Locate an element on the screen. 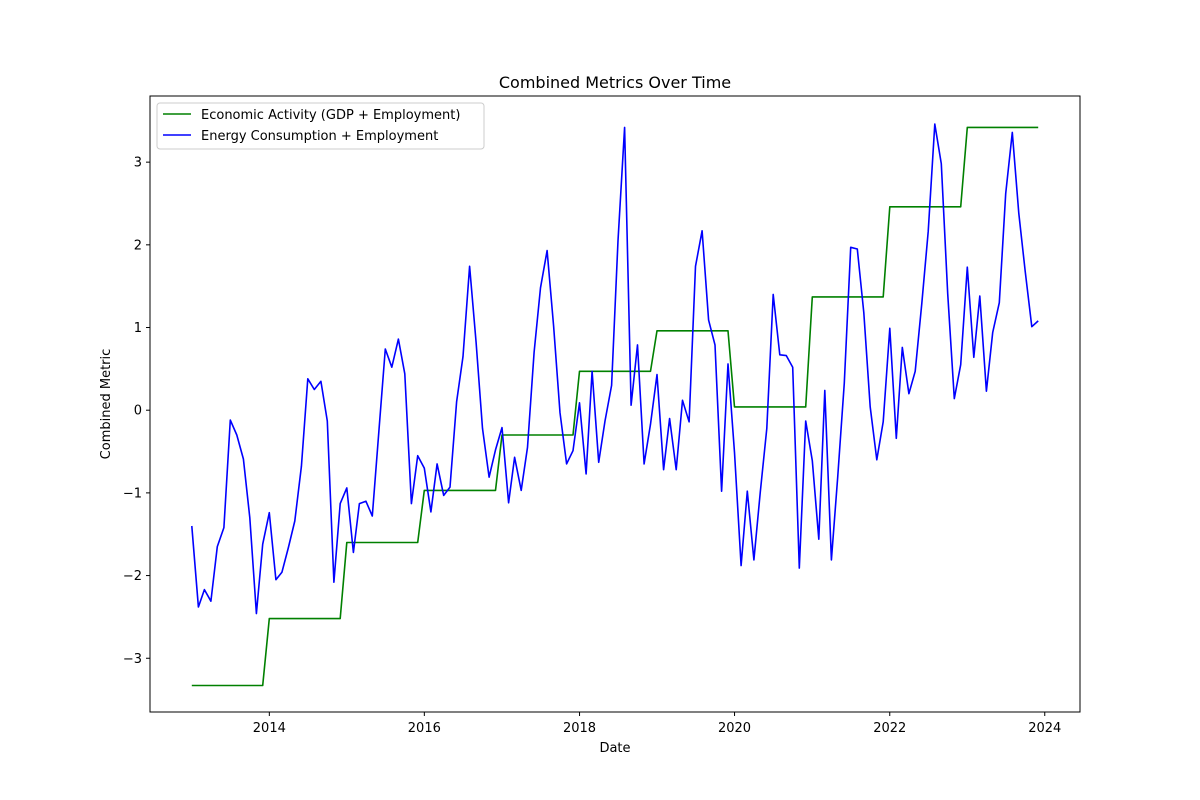 This screenshot has height=800, width=1200. x-tick-label: 2020 is located at coordinates (734, 728).